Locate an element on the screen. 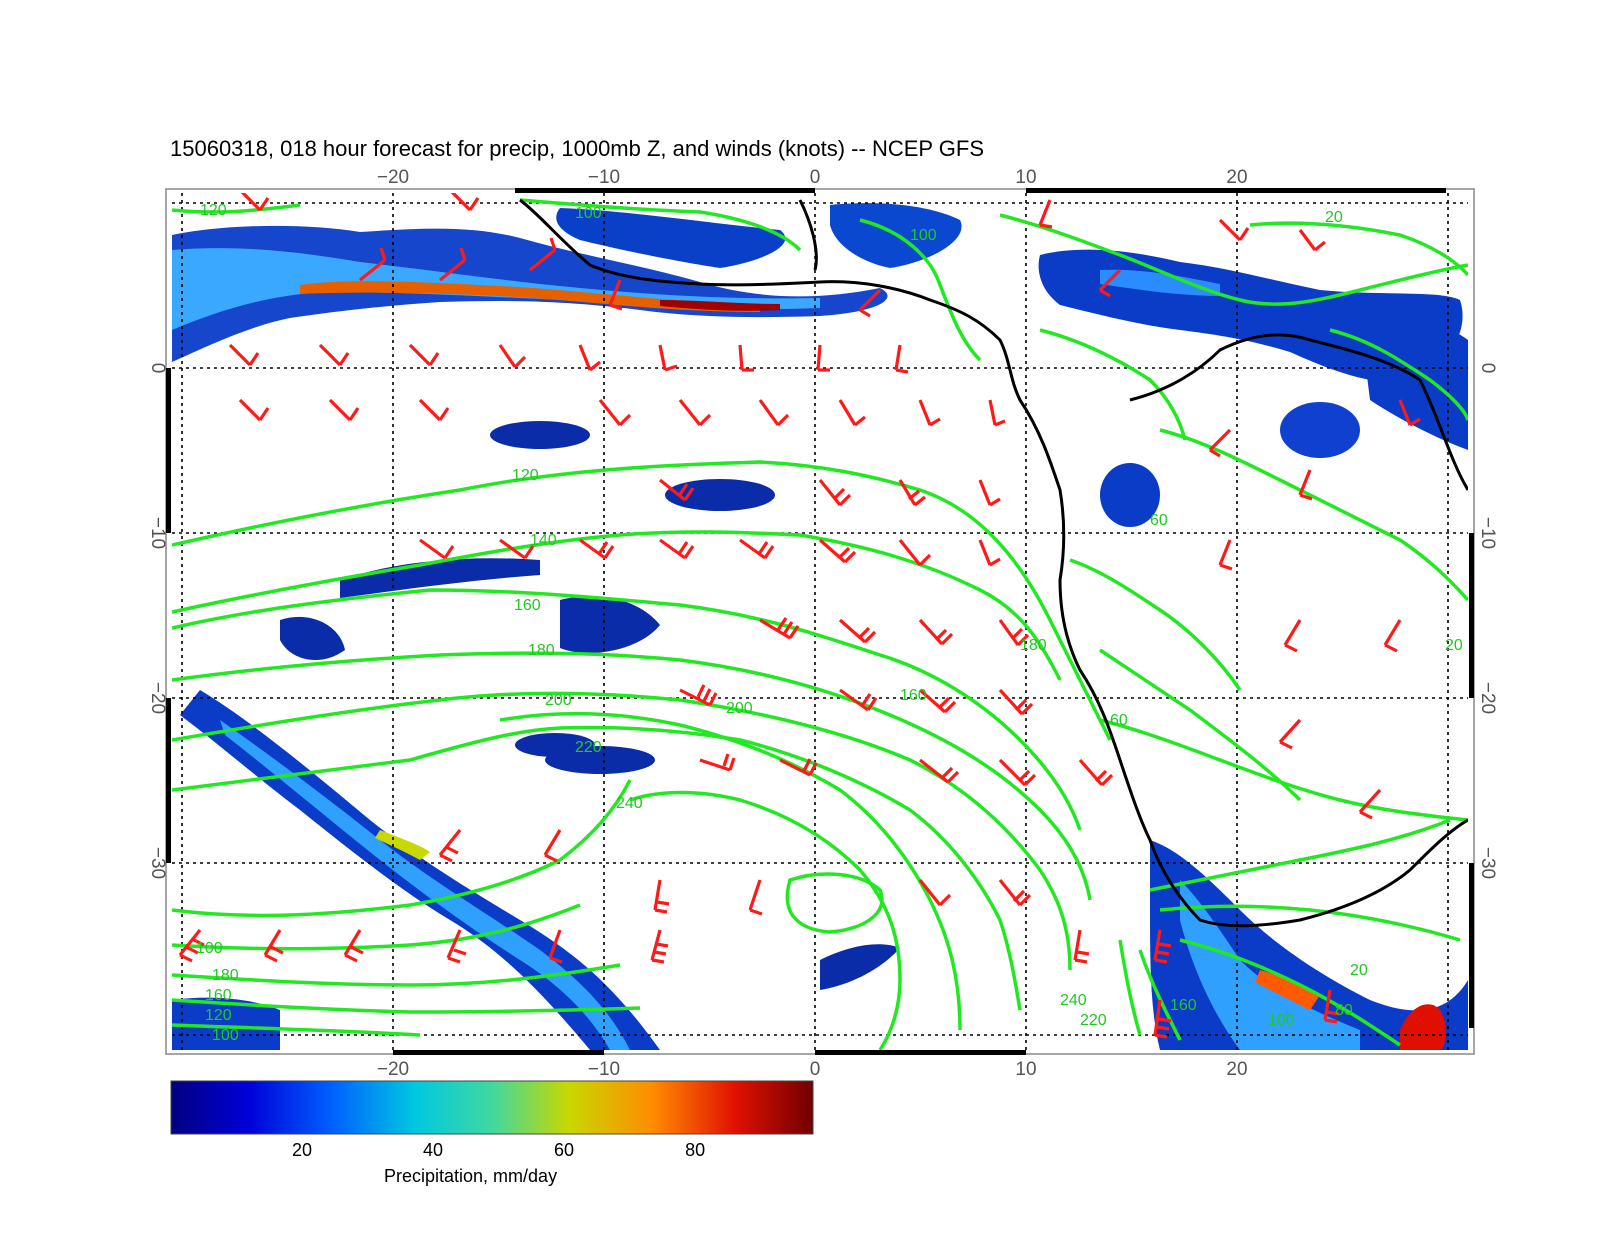  contour-label: 80 is located at coordinates (1344, 1010).